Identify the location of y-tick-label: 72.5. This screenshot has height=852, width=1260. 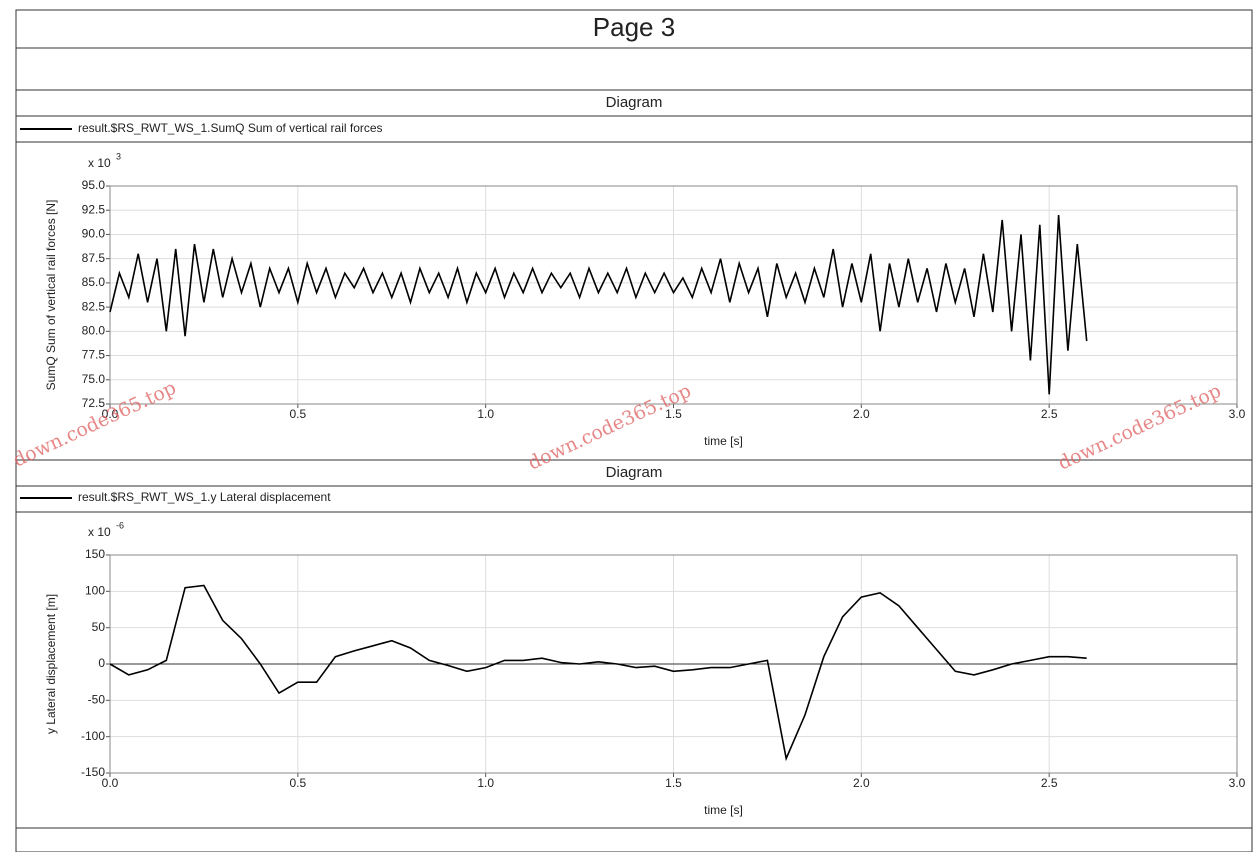
(94, 403).